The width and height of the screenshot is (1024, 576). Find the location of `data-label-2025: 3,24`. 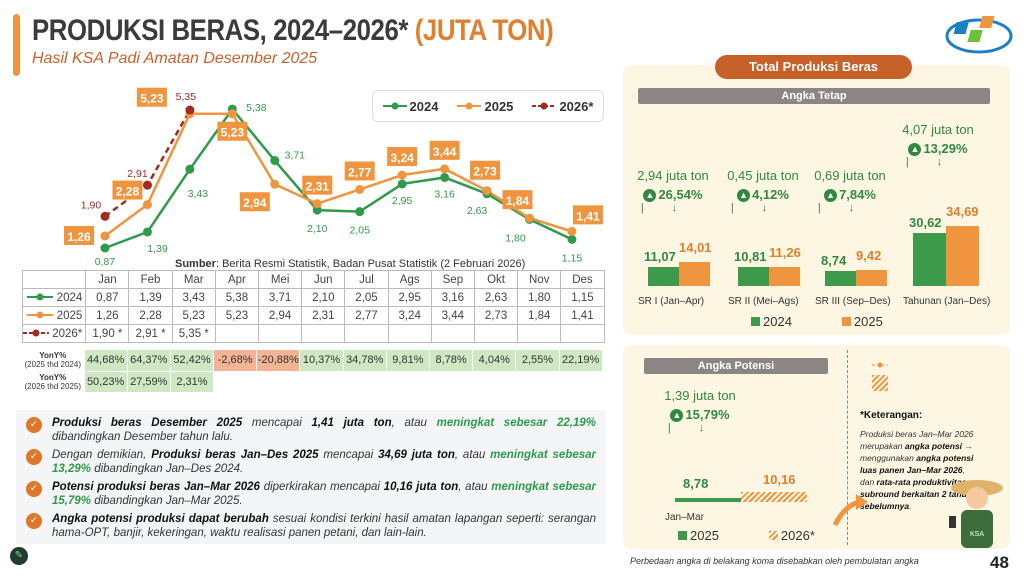

data-label-2025: 3,24 is located at coordinates (402, 158).